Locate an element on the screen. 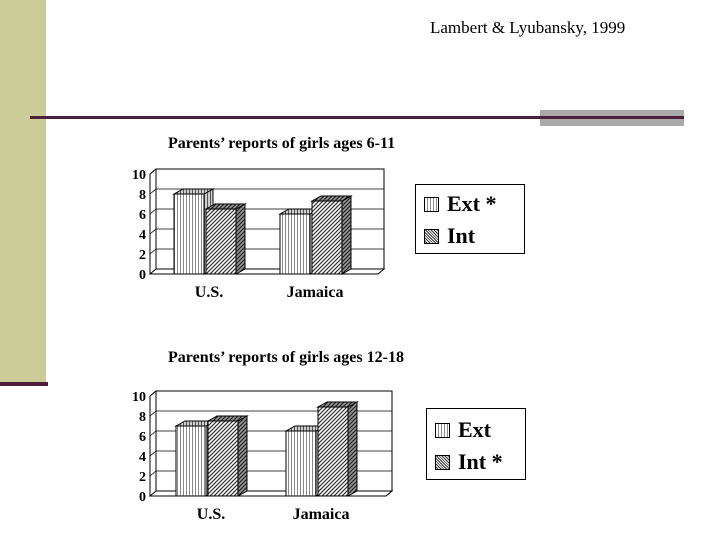  legend-label-int: Int is located at coordinates (461, 235).